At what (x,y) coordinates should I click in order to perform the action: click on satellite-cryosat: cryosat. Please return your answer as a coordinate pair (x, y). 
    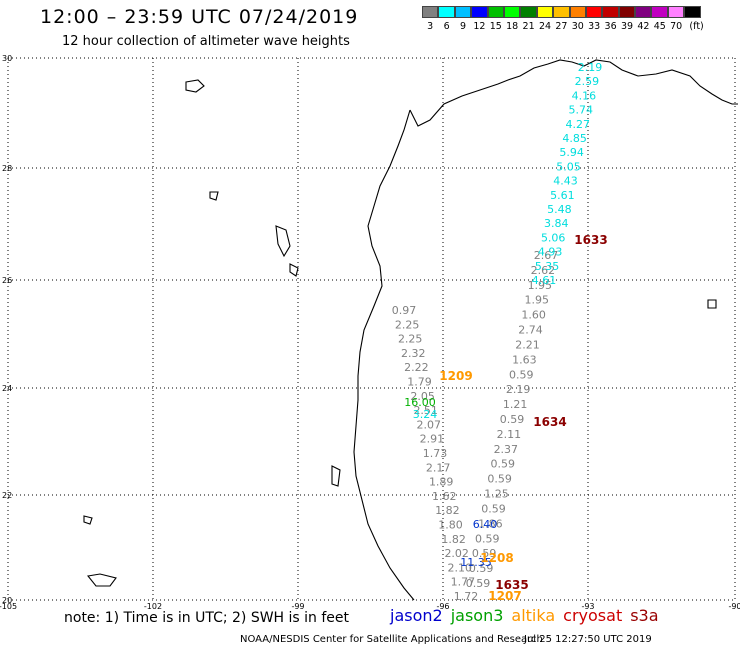
    Looking at the image, I should click on (593, 615).